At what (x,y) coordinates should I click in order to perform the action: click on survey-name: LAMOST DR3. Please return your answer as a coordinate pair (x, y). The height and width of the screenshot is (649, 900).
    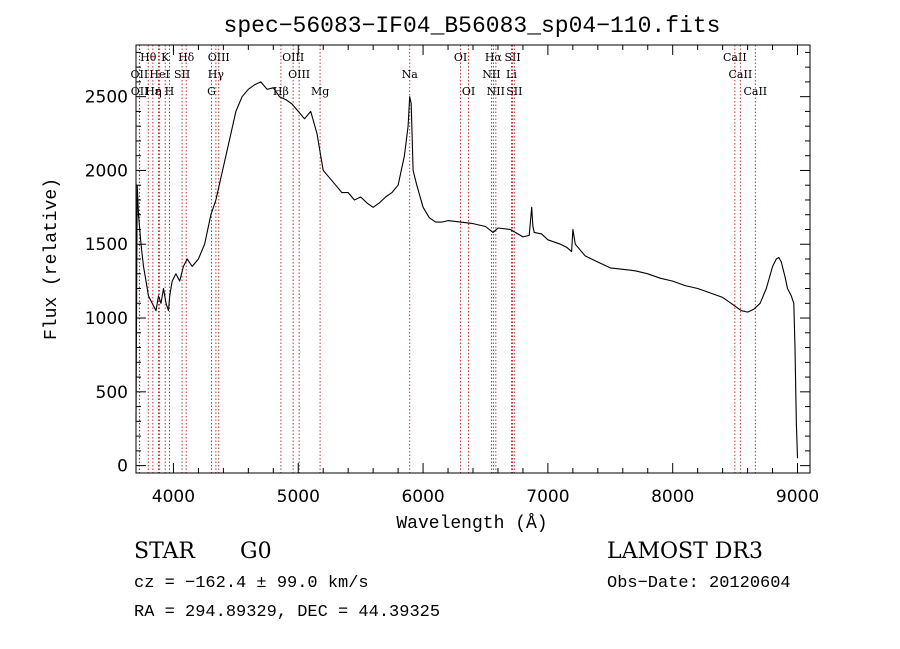
    Looking at the image, I should click on (685, 551).